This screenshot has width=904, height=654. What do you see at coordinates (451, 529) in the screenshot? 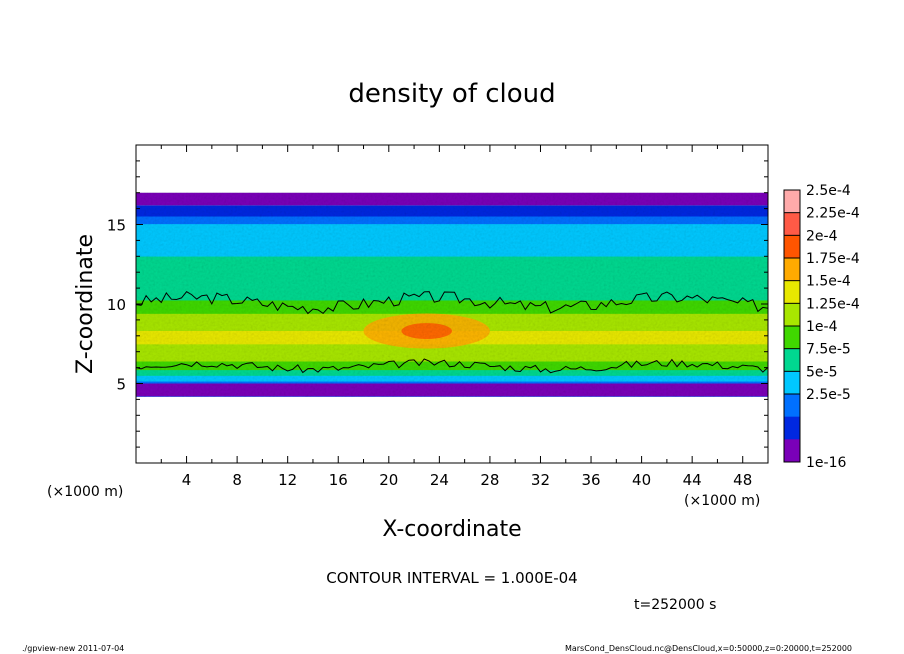
I see `x-axis-label: X-coordinate` at bounding box center [451, 529].